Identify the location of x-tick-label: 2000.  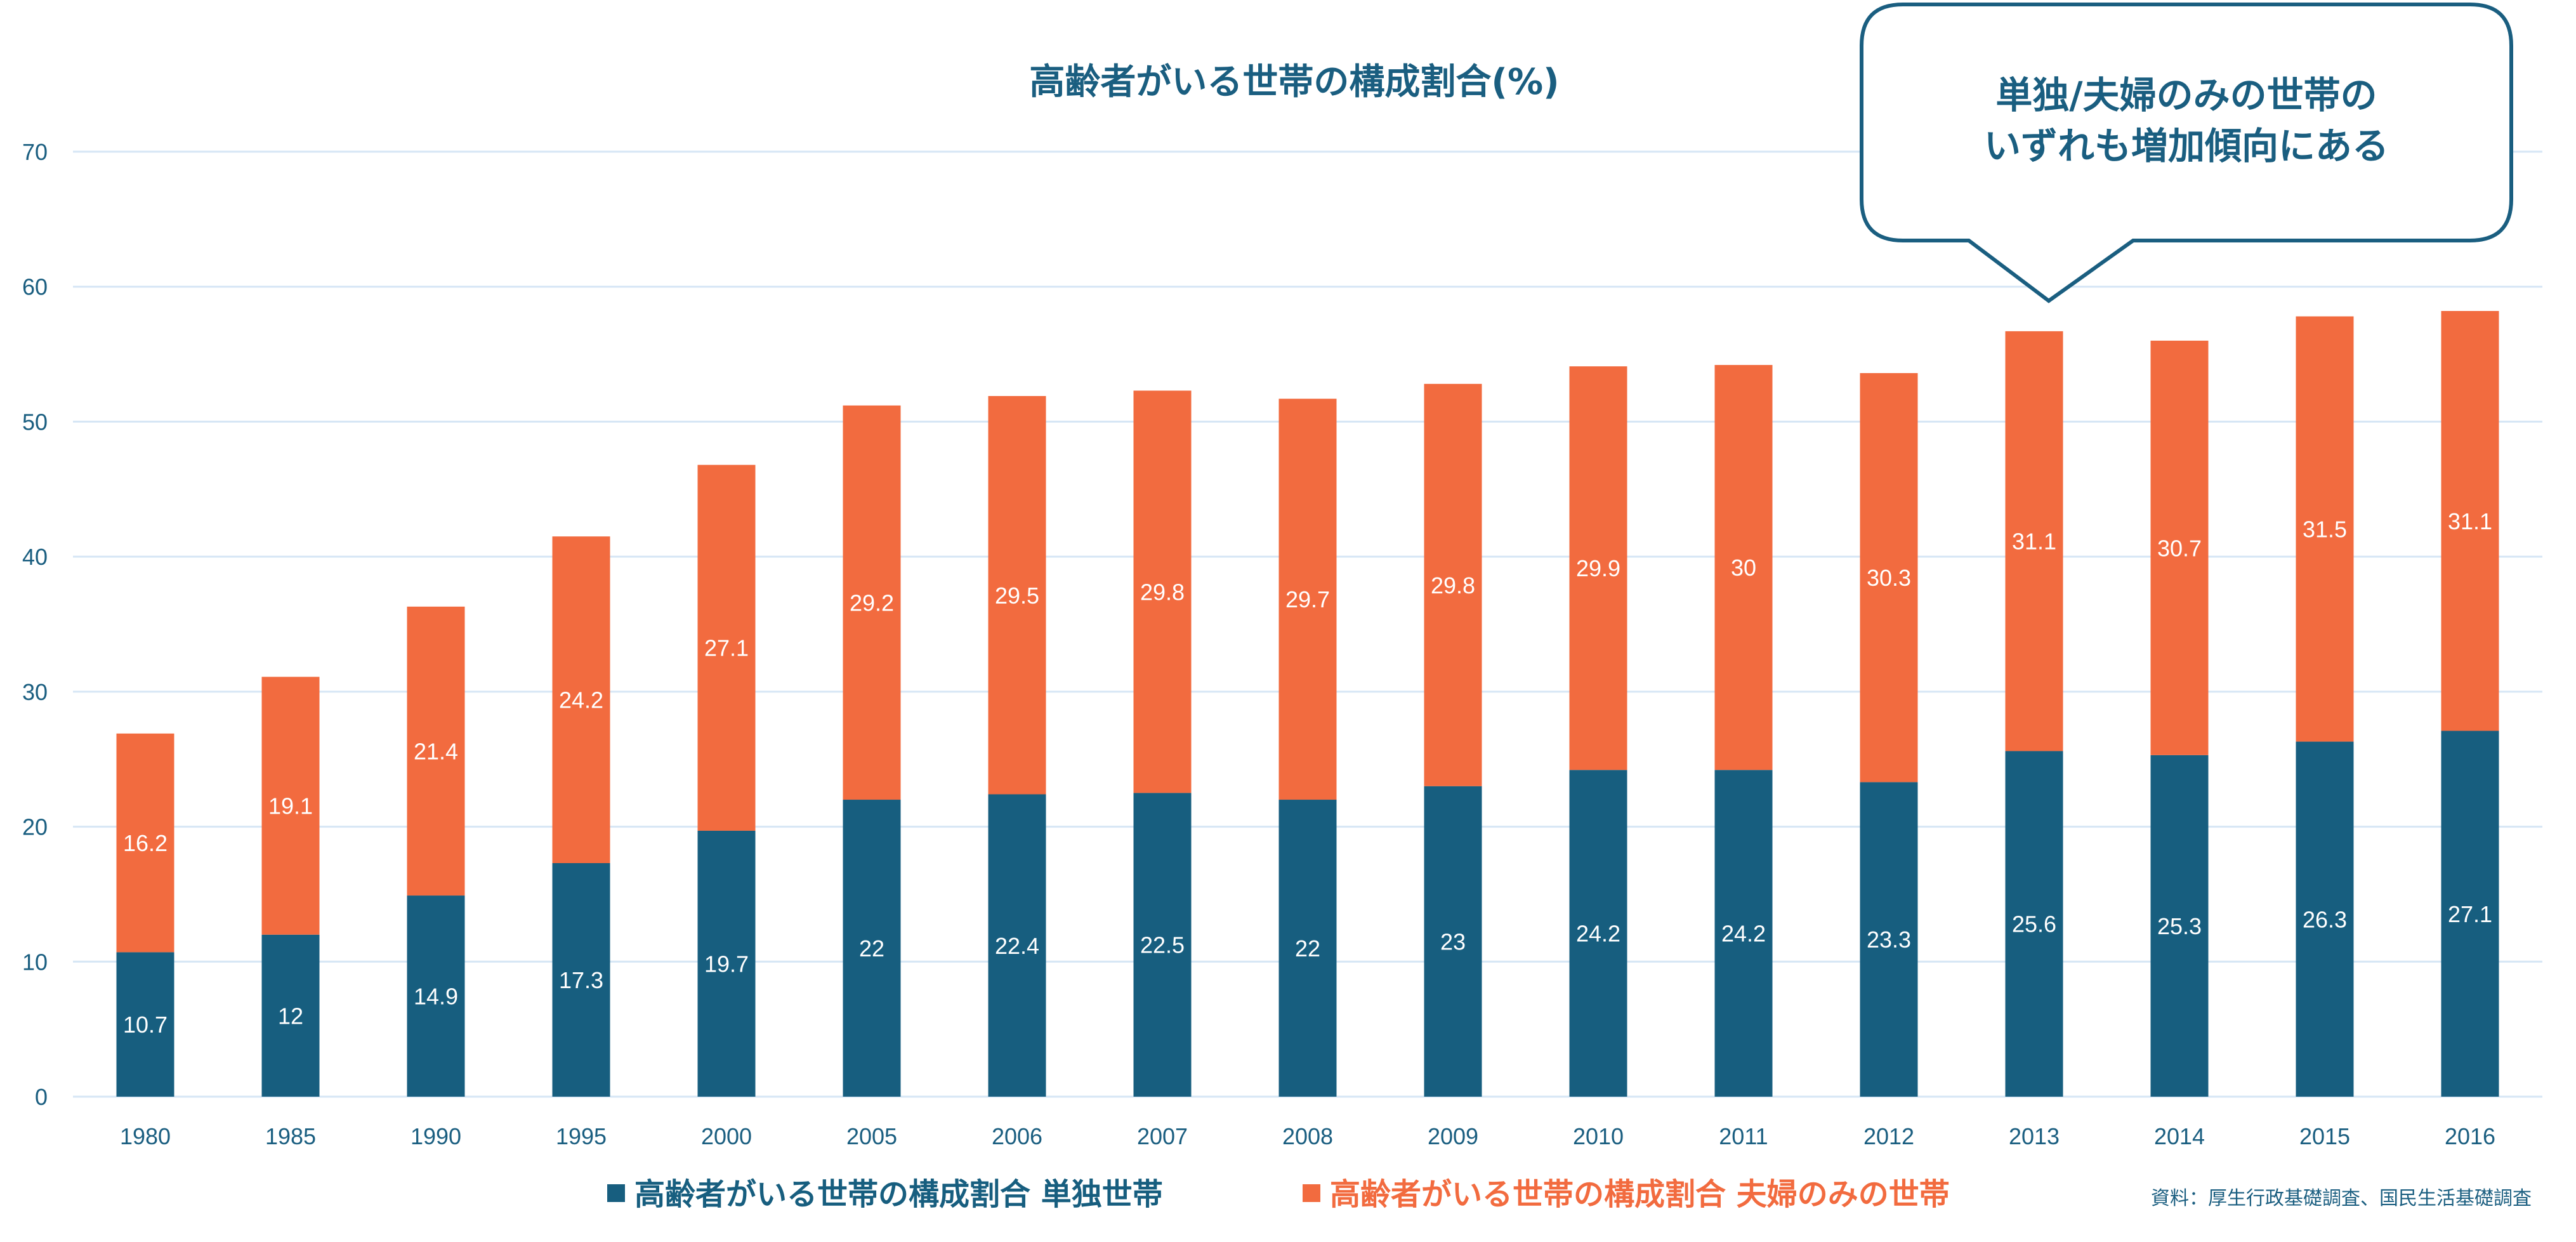
(727, 1136).